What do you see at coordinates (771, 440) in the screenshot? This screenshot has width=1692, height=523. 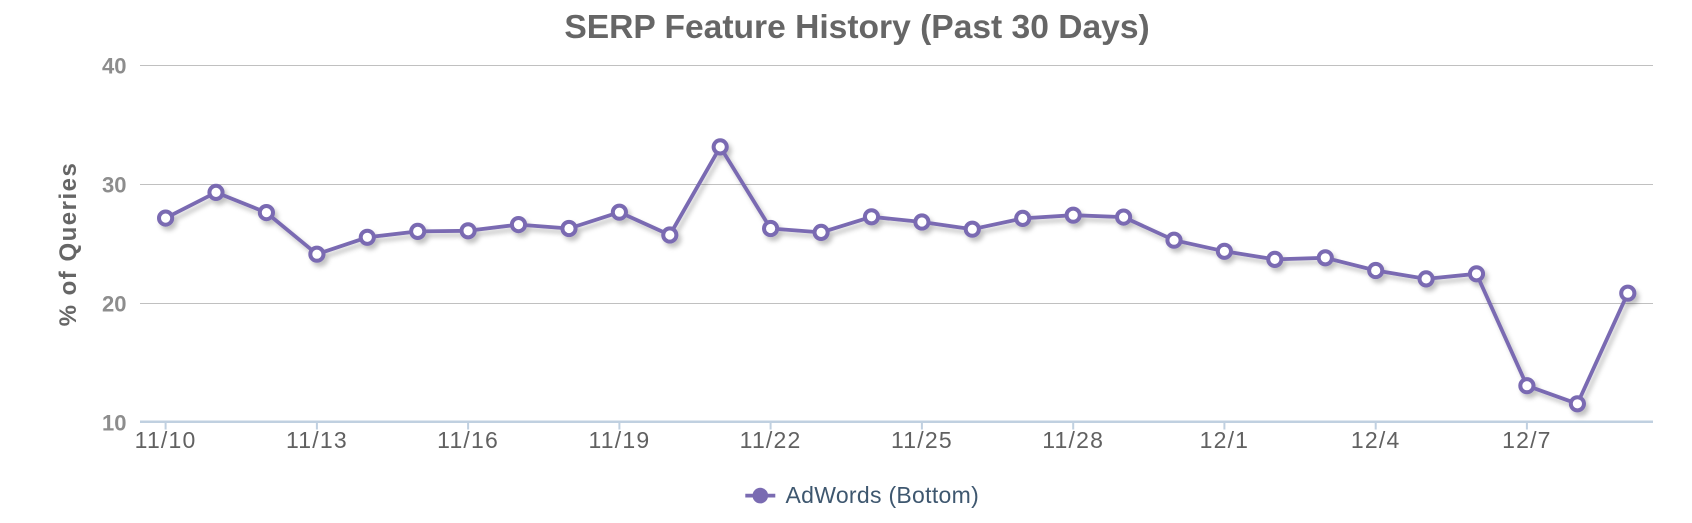 I see `svg-text: 11/22` at bounding box center [771, 440].